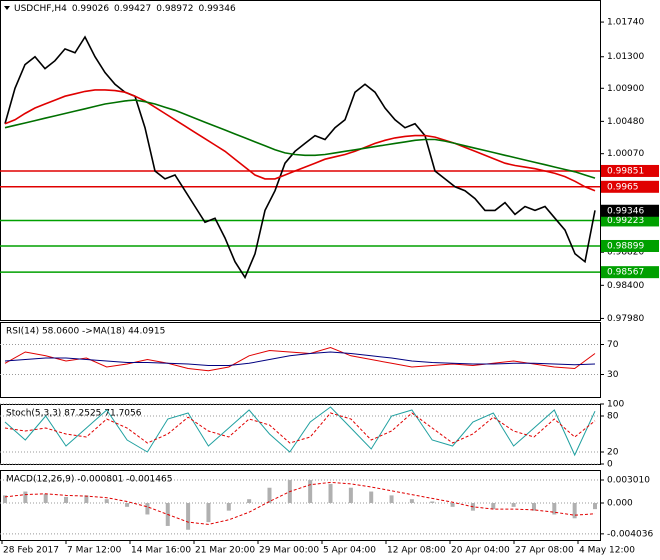 The width and height of the screenshot is (660, 560). Describe the element at coordinates (625, 211) in the screenshot. I see `price-label: 0.99346` at that location.